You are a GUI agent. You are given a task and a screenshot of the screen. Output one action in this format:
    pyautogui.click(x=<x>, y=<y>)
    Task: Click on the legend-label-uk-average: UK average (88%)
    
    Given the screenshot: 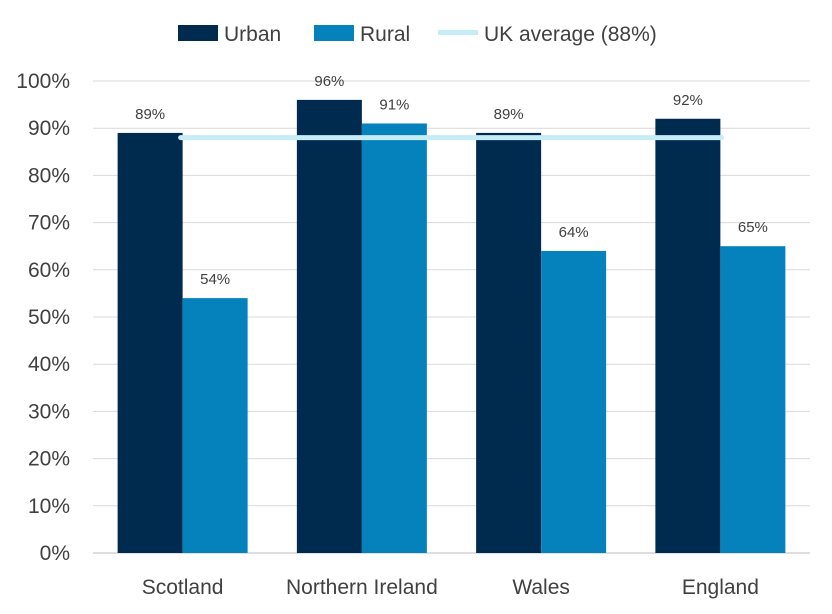 What is the action you would take?
    pyautogui.click(x=570, y=34)
    